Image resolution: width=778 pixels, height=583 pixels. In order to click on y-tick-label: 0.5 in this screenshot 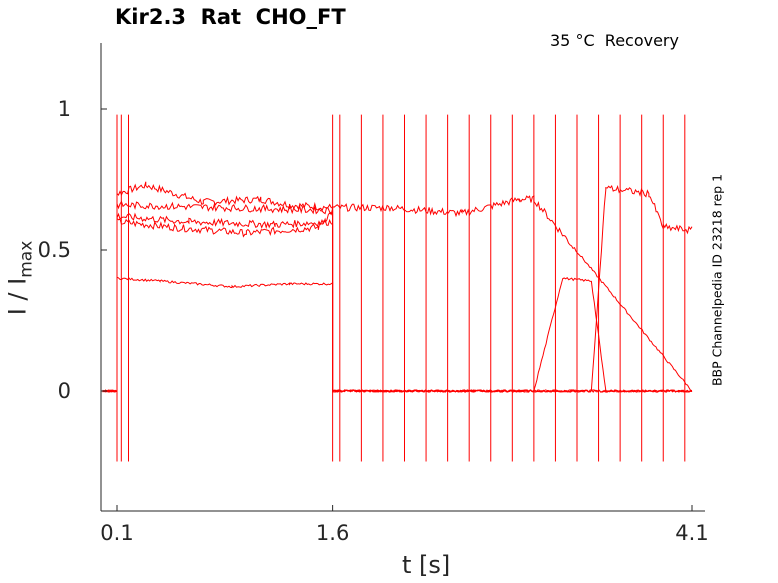, I will do `click(54, 250)`.